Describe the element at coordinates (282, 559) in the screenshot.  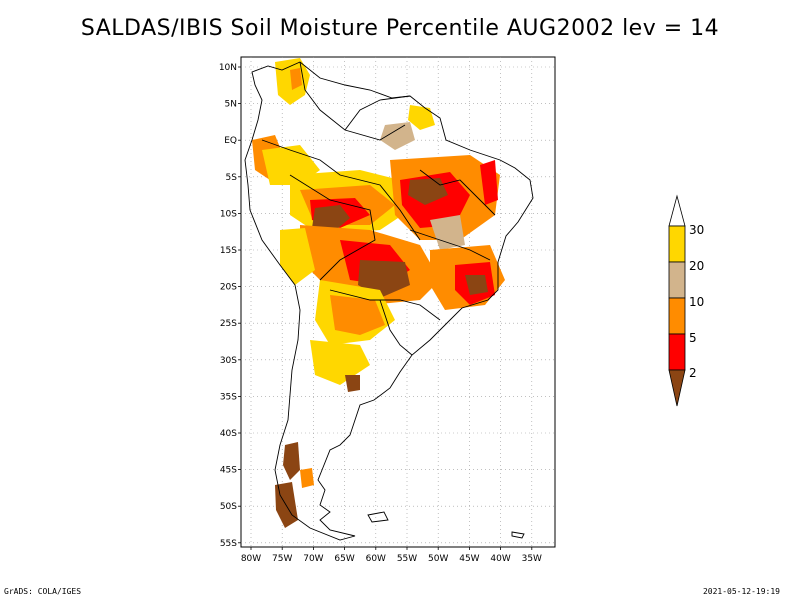
I see `lon-label: 75W` at that location.